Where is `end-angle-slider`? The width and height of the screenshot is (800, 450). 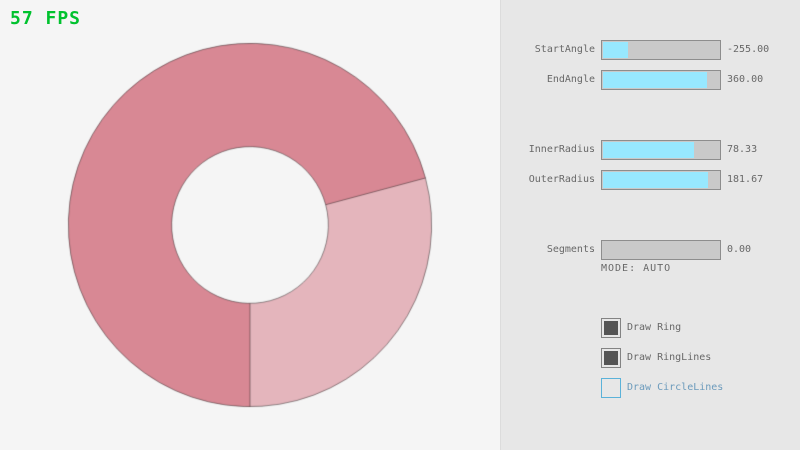
end-angle-slider is located at coordinates (661, 80).